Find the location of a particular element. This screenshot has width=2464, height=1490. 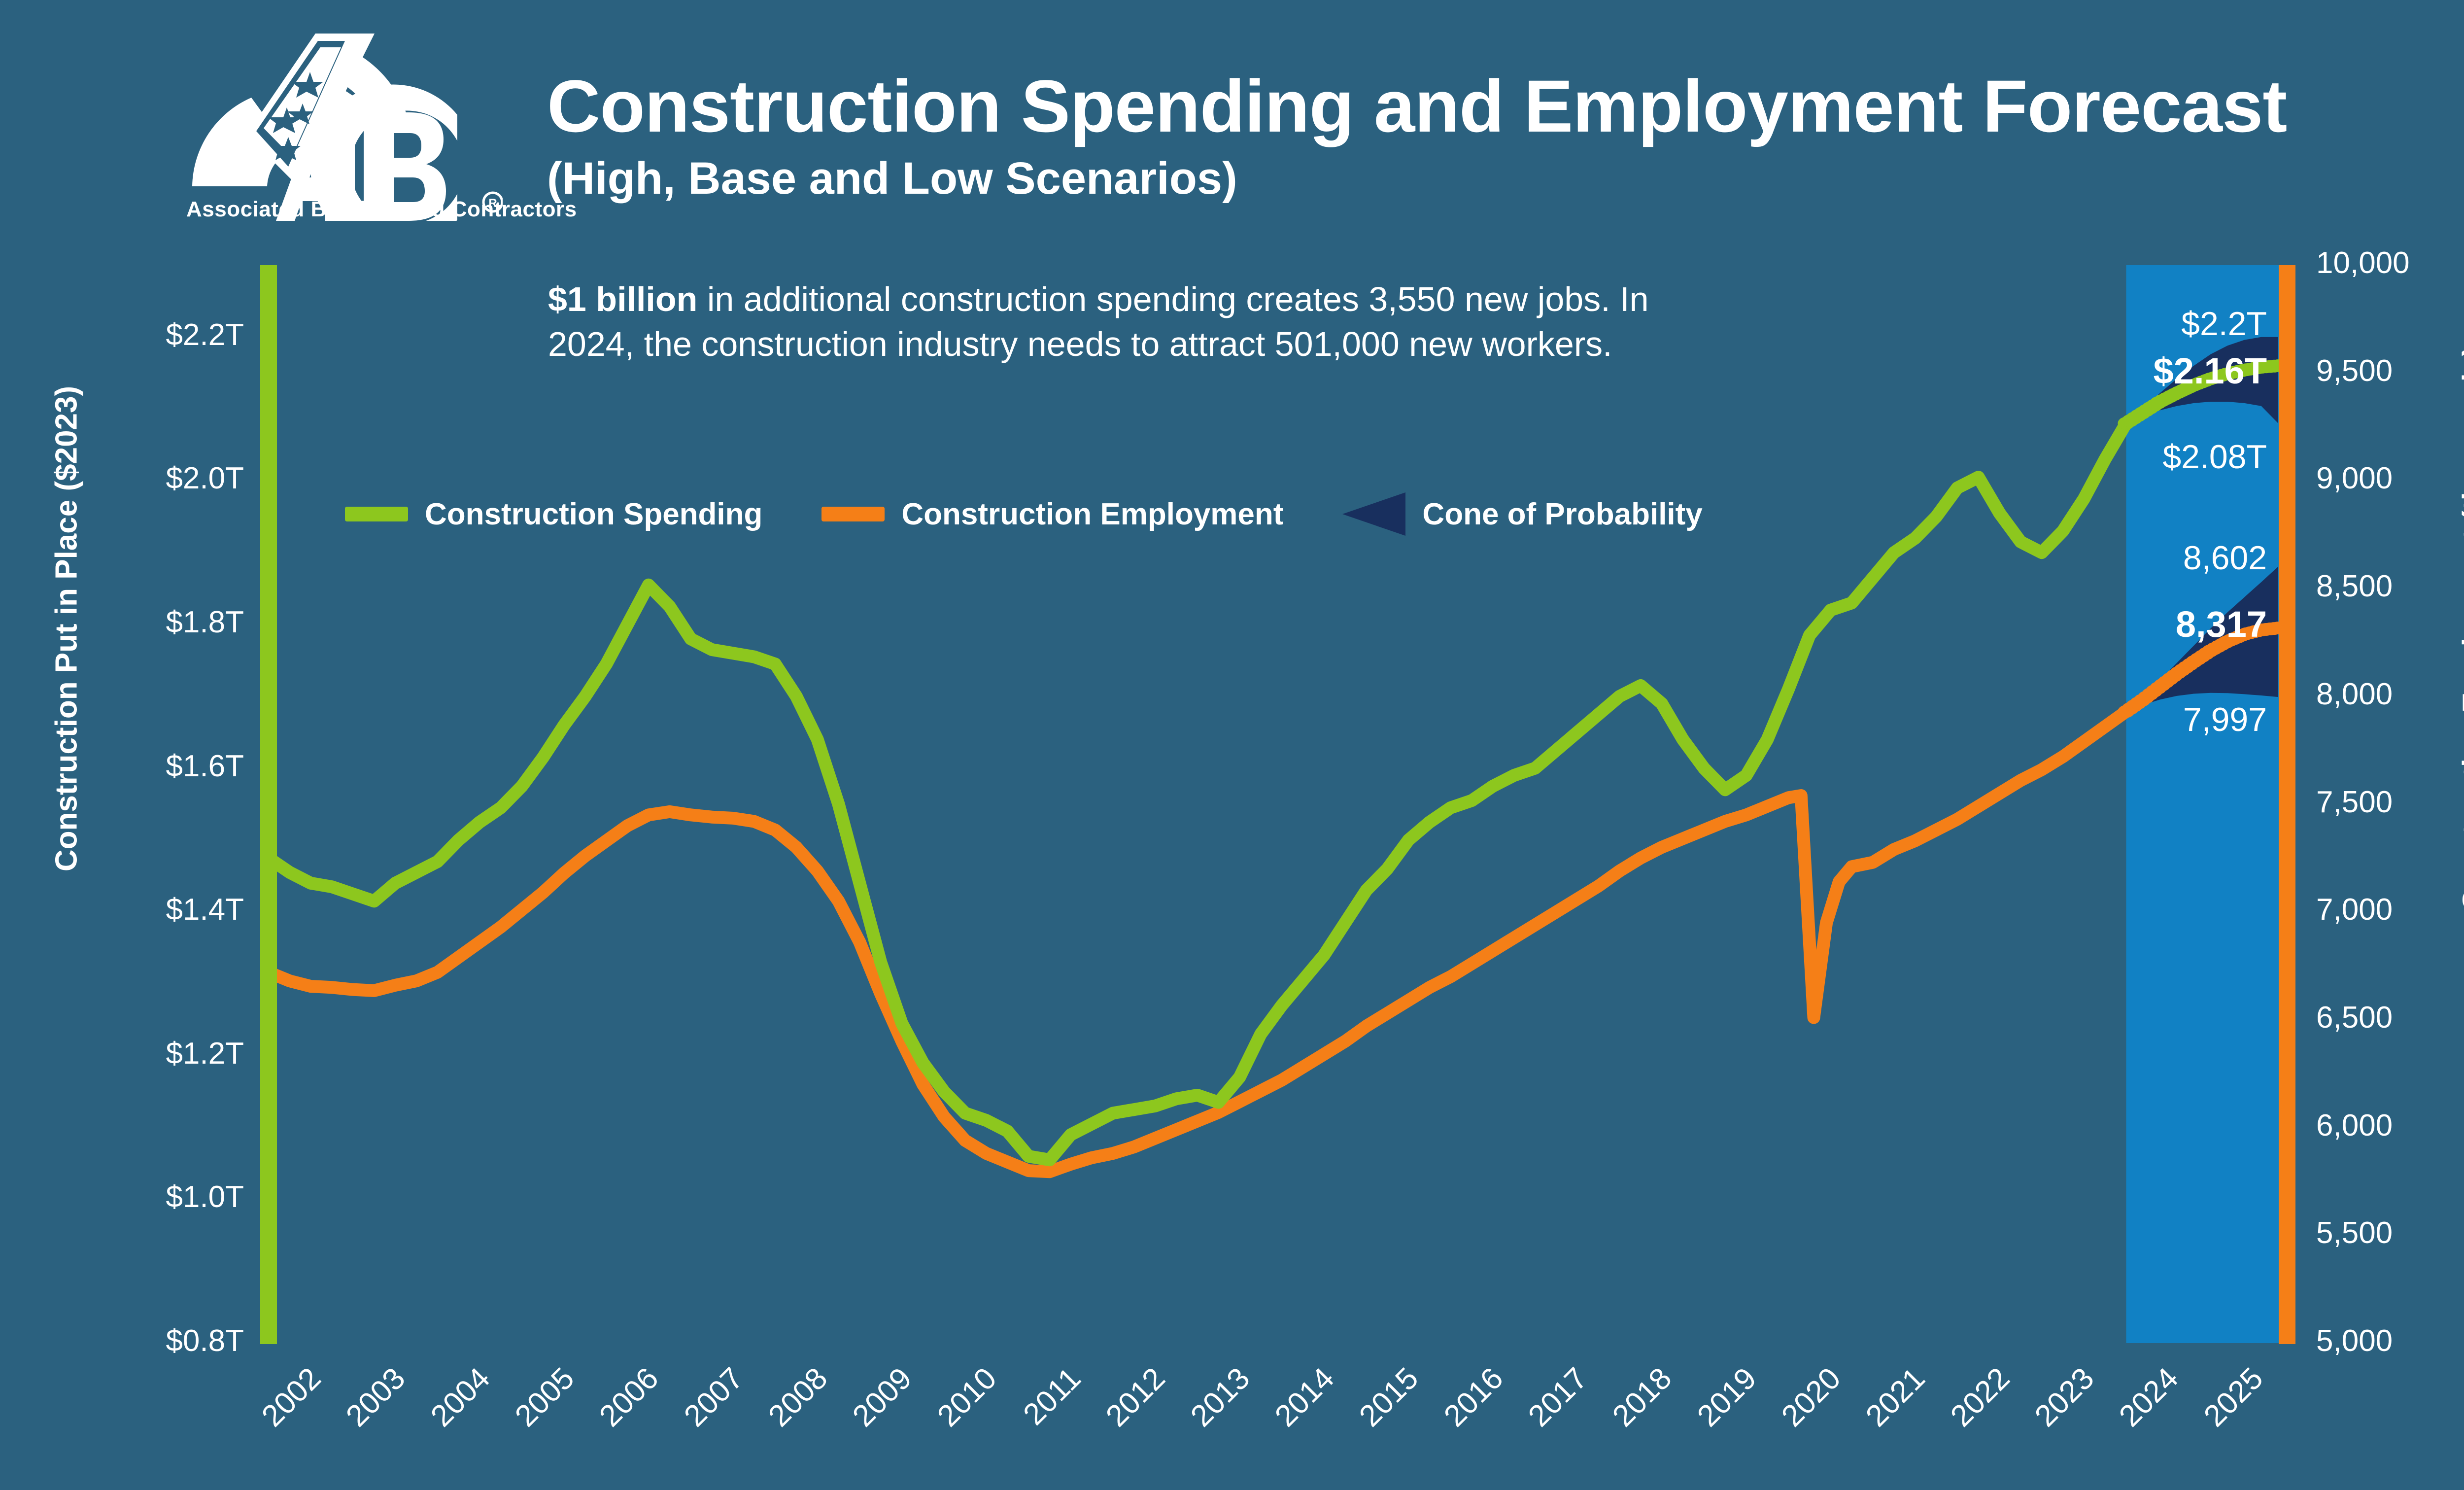

y-tick-left: $2.0T is located at coordinates (170, 478).